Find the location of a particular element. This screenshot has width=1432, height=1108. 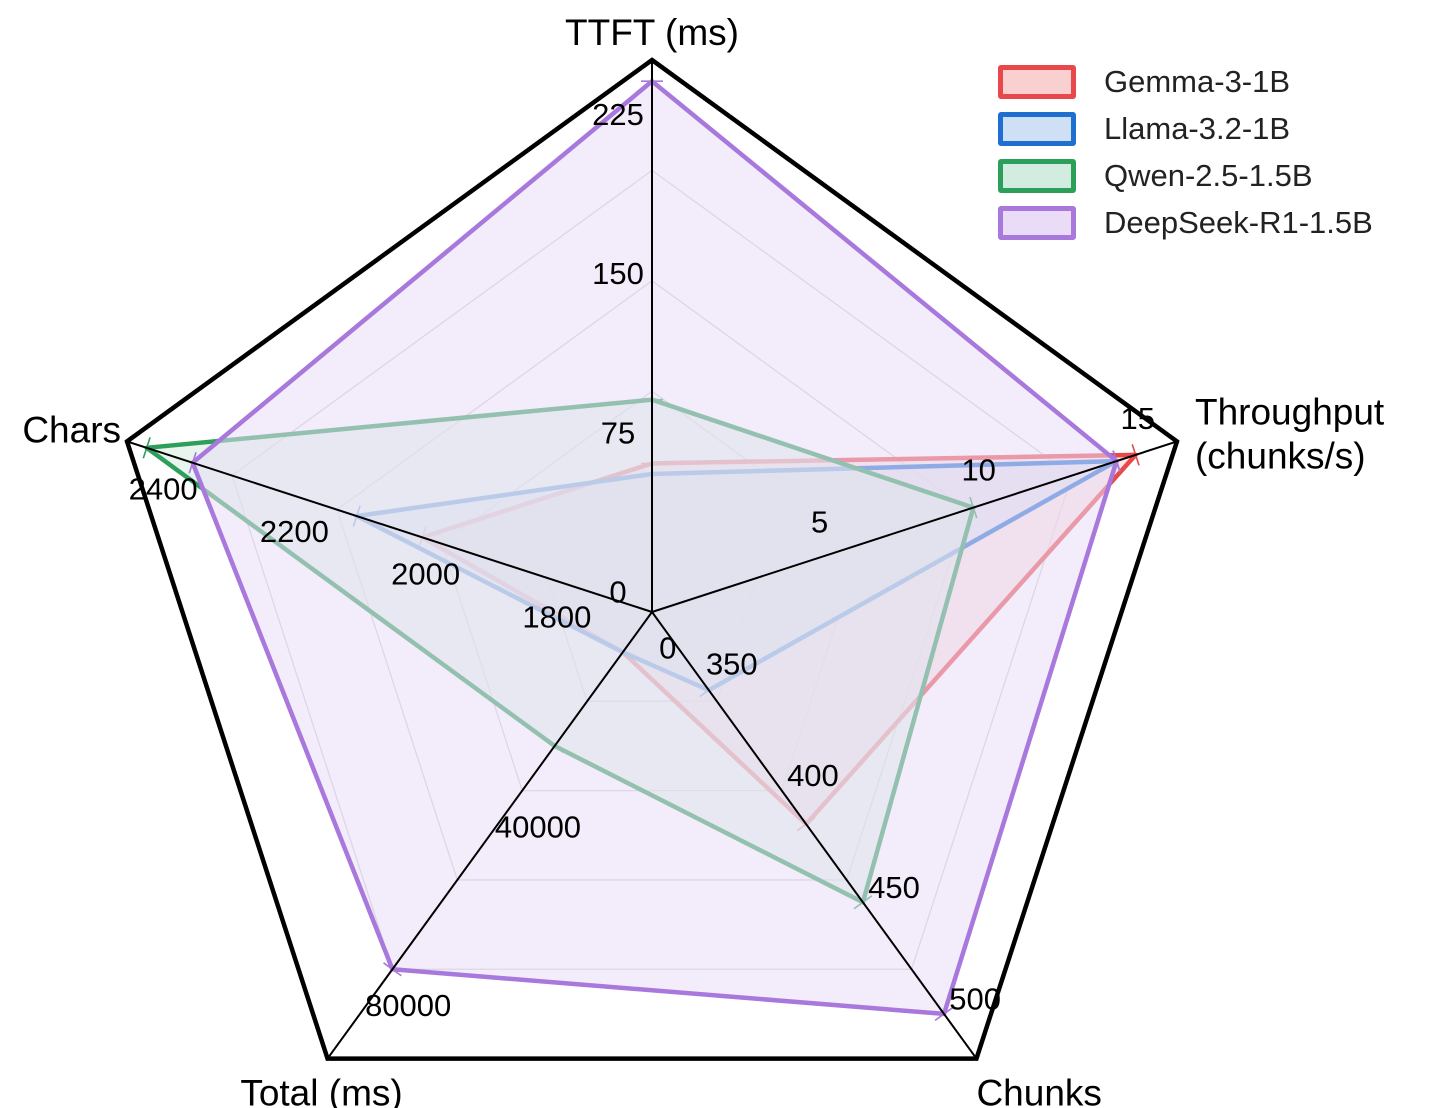

legend-item-gemma-3-1b: Gemma-3-1B is located at coordinates (1185, 81).